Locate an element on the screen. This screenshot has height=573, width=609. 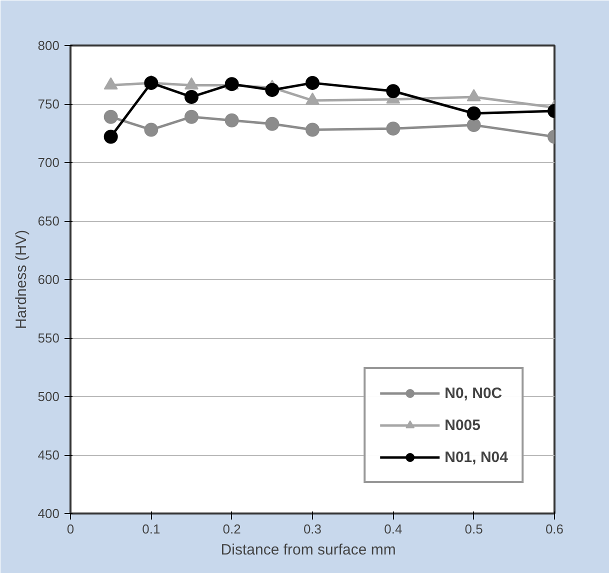
x-tick-label: 0.4 is located at coordinates (393, 529).